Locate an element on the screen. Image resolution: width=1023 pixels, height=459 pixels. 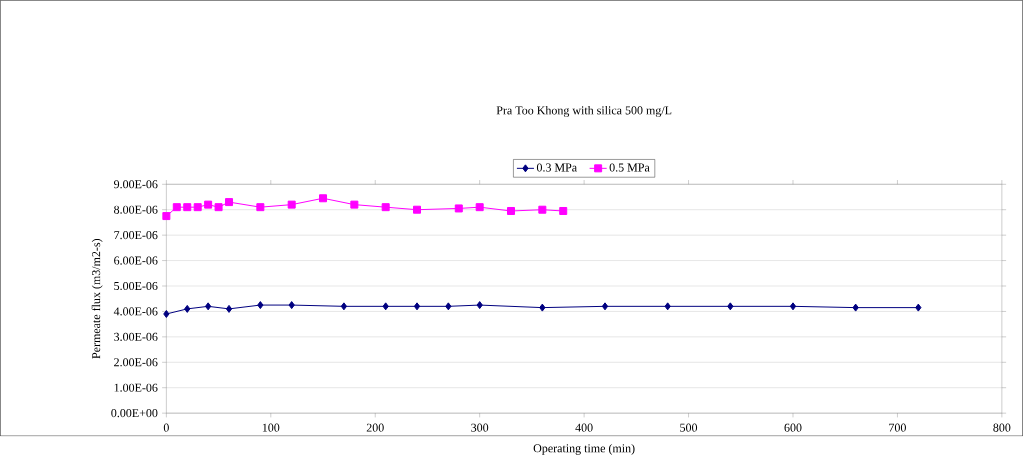
legend-label: 0.5 MPa is located at coordinates (629, 167).